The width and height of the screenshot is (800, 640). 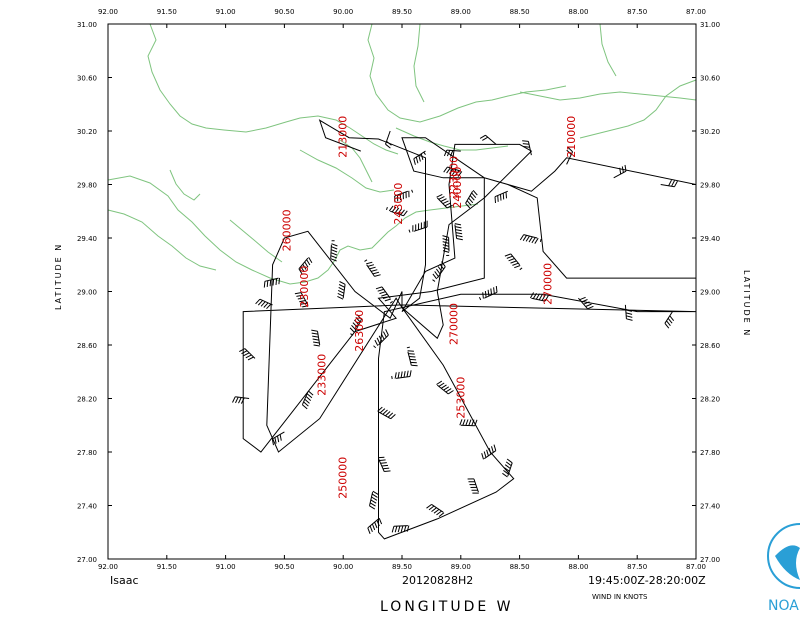 I want to click on y-axis-title-left: LATITUDE N, so click(x=58, y=276).